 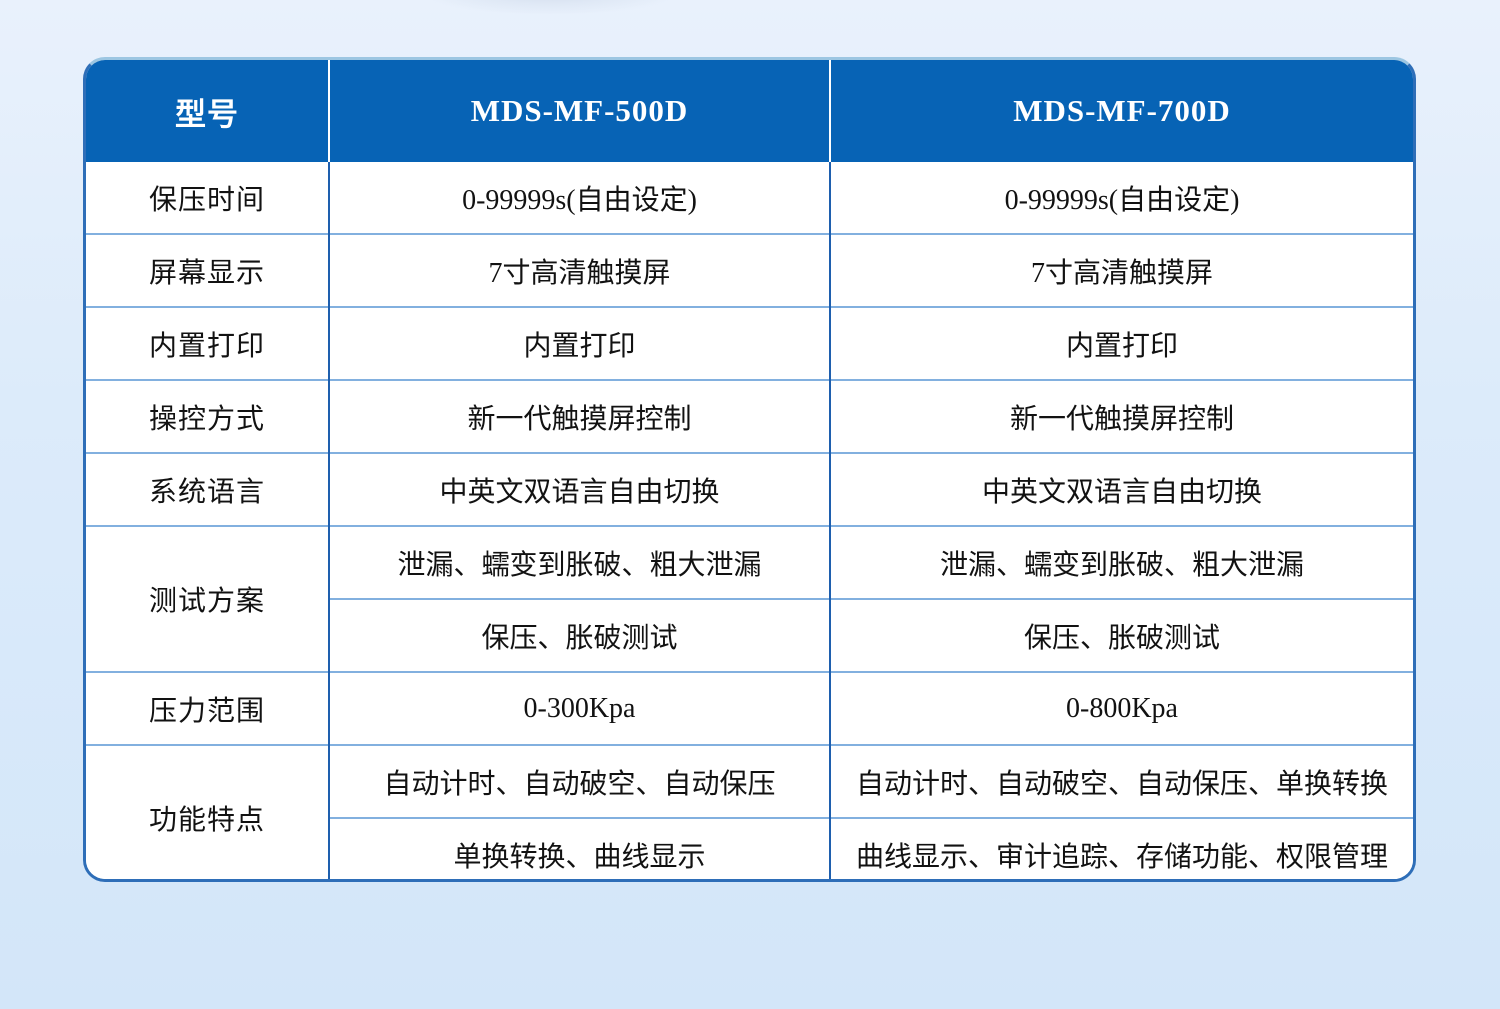 I want to click on label-screen-display: 屏幕显示, so click(x=208, y=270).